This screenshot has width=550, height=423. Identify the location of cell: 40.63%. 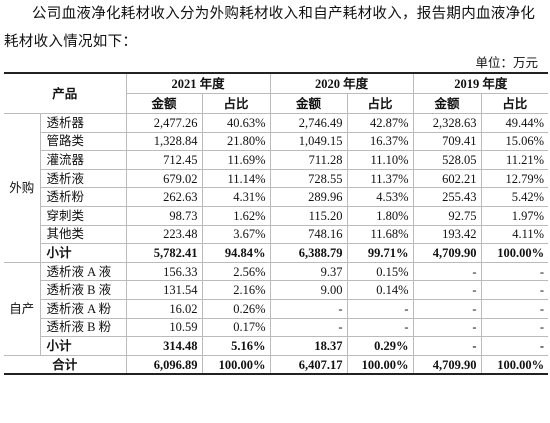
(236, 123).